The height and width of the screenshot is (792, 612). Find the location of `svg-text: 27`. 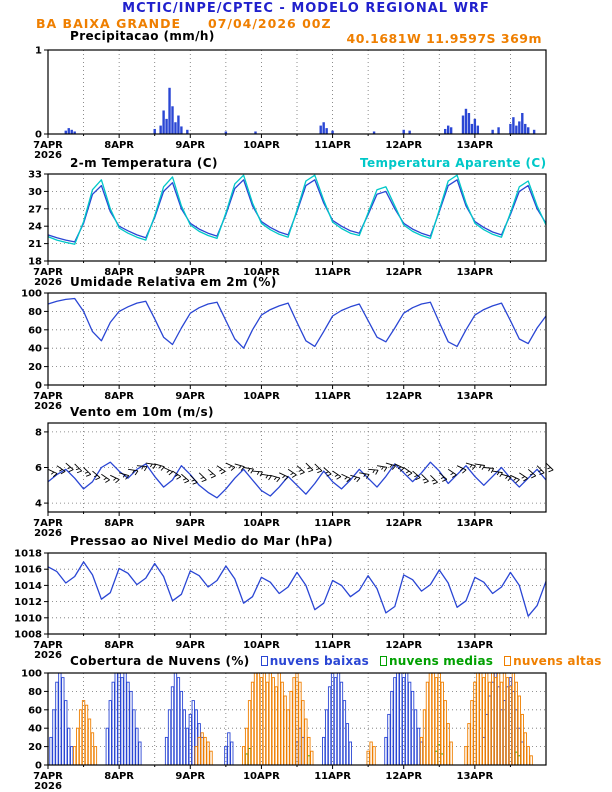

svg-text: 27 is located at coordinates (35, 209).